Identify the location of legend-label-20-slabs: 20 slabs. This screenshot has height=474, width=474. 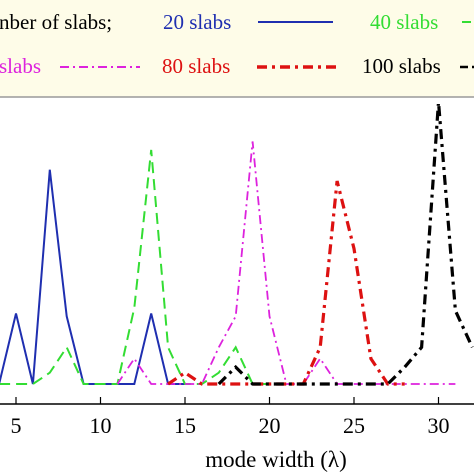
(197, 22).